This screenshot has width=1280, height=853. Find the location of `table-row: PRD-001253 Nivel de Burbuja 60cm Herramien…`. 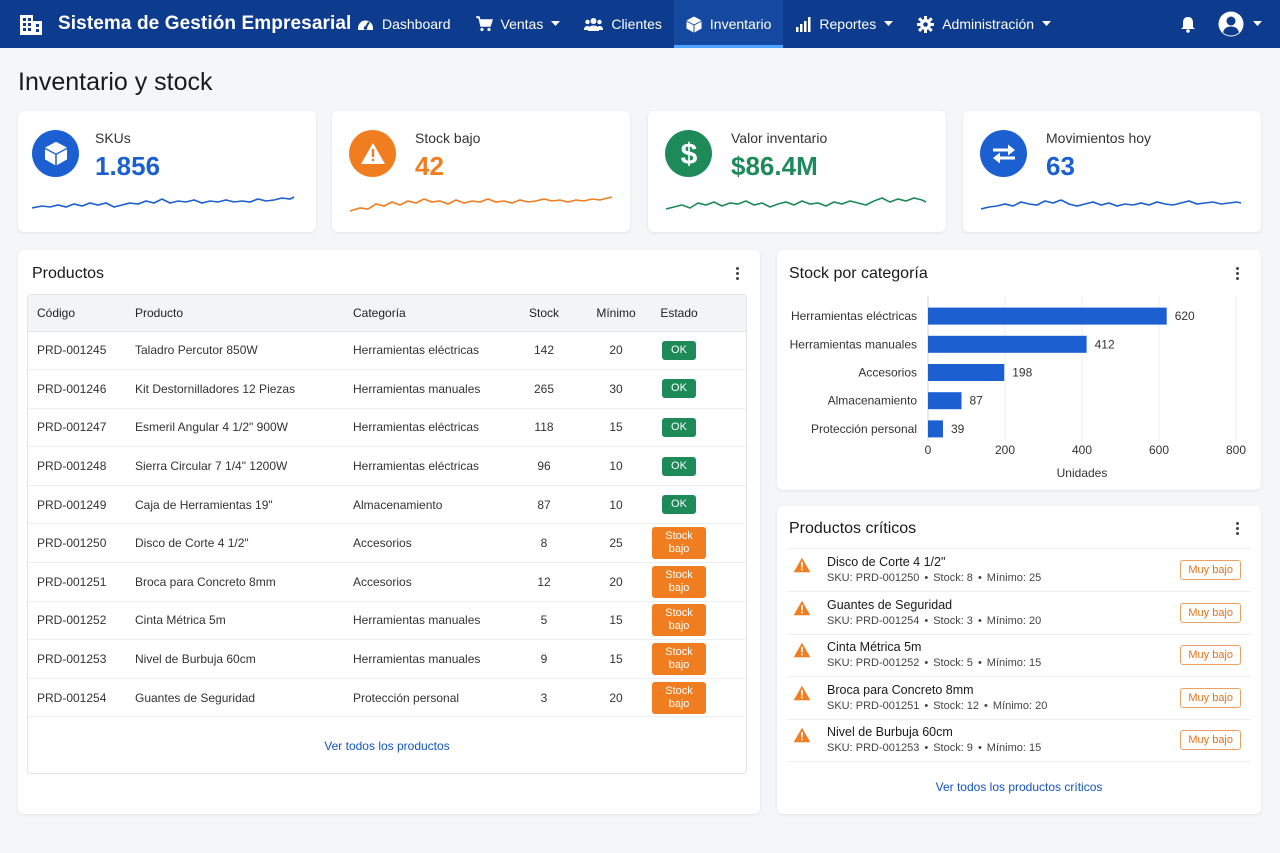

table-row: PRD-001253 Nivel de Burbuja 60cm Herramien… is located at coordinates (387, 659).